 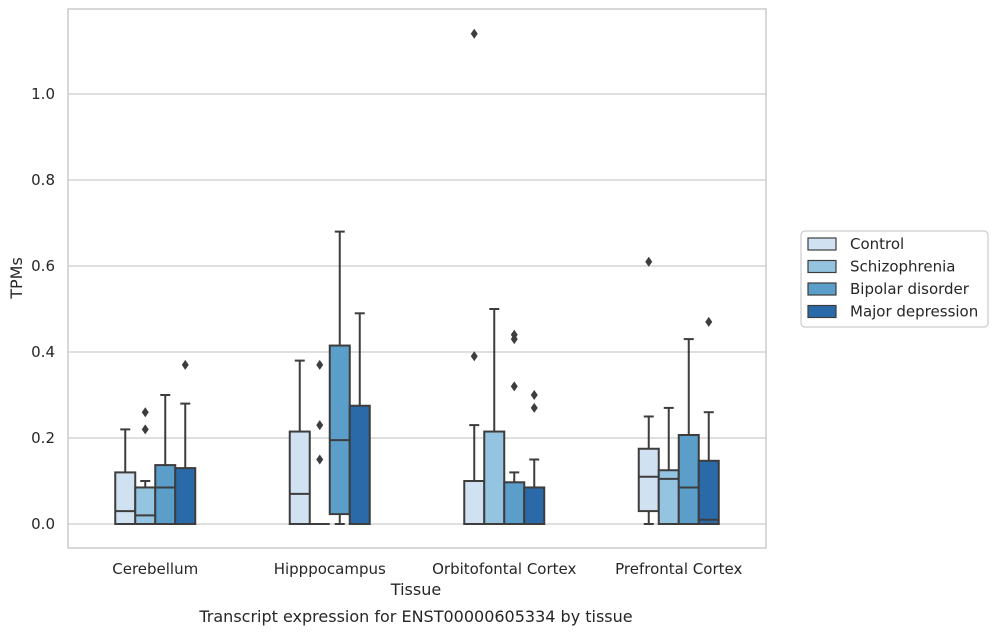 I want to click on x-tick-label: Prefrontal Cortex, so click(x=678, y=569).